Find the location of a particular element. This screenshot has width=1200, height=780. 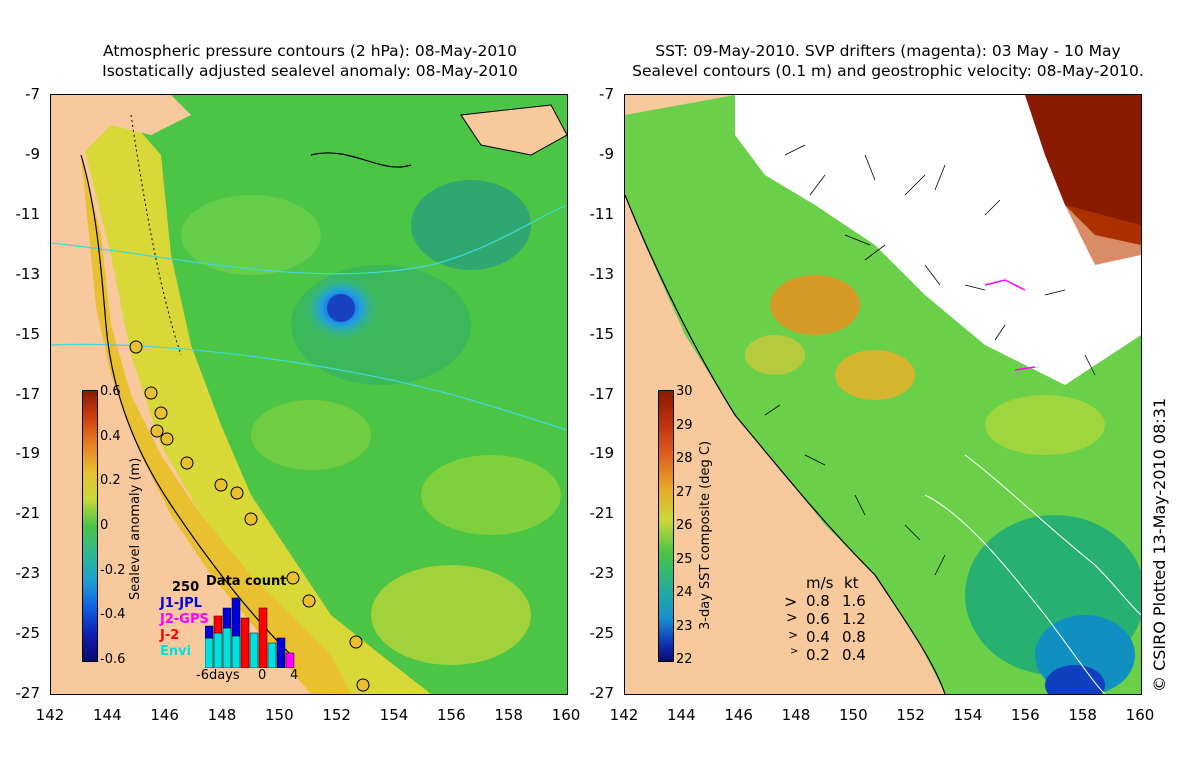

velocity-kt-value: 1.2 is located at coordinates (854, 619).